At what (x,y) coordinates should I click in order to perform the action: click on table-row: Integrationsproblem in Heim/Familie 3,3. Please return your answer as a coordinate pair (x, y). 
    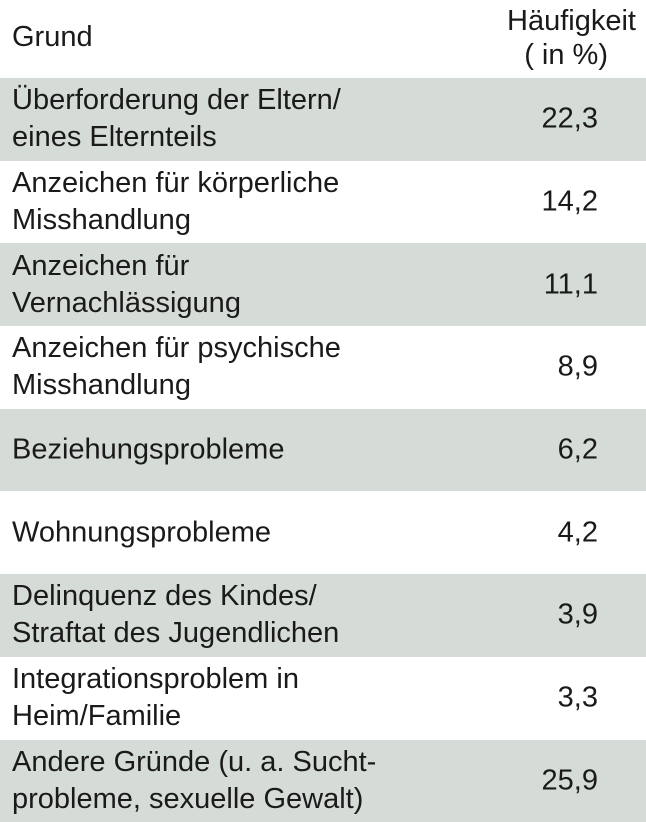
    Looking at the image, I should click on (323, 698).